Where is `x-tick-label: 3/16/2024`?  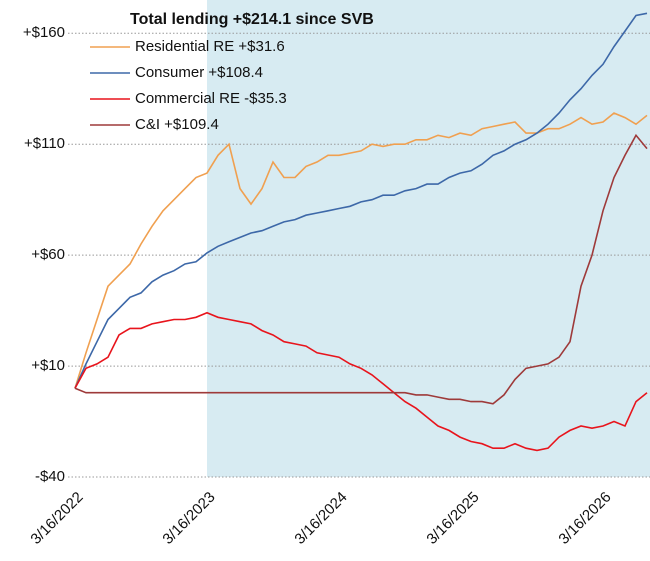
x-tick-label: 3/16/2024 is located at coordinates (320, 518).